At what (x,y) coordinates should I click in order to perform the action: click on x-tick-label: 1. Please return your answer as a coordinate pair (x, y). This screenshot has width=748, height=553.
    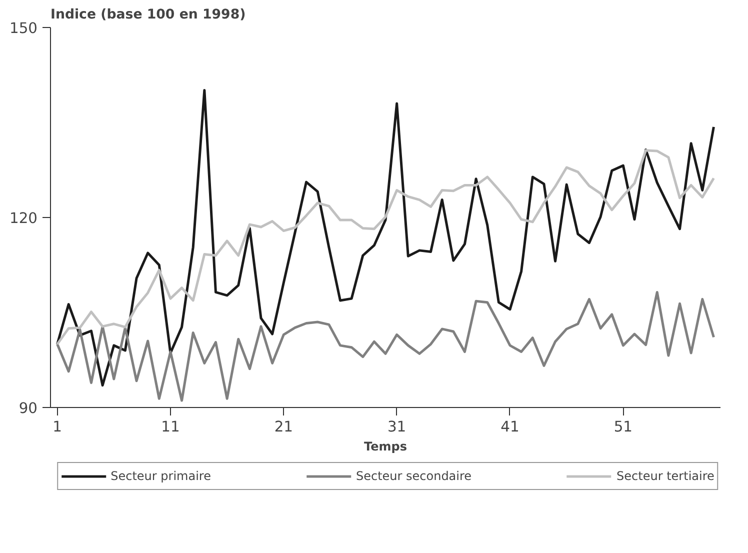
    Looking at the image, I should click on (57, 427).